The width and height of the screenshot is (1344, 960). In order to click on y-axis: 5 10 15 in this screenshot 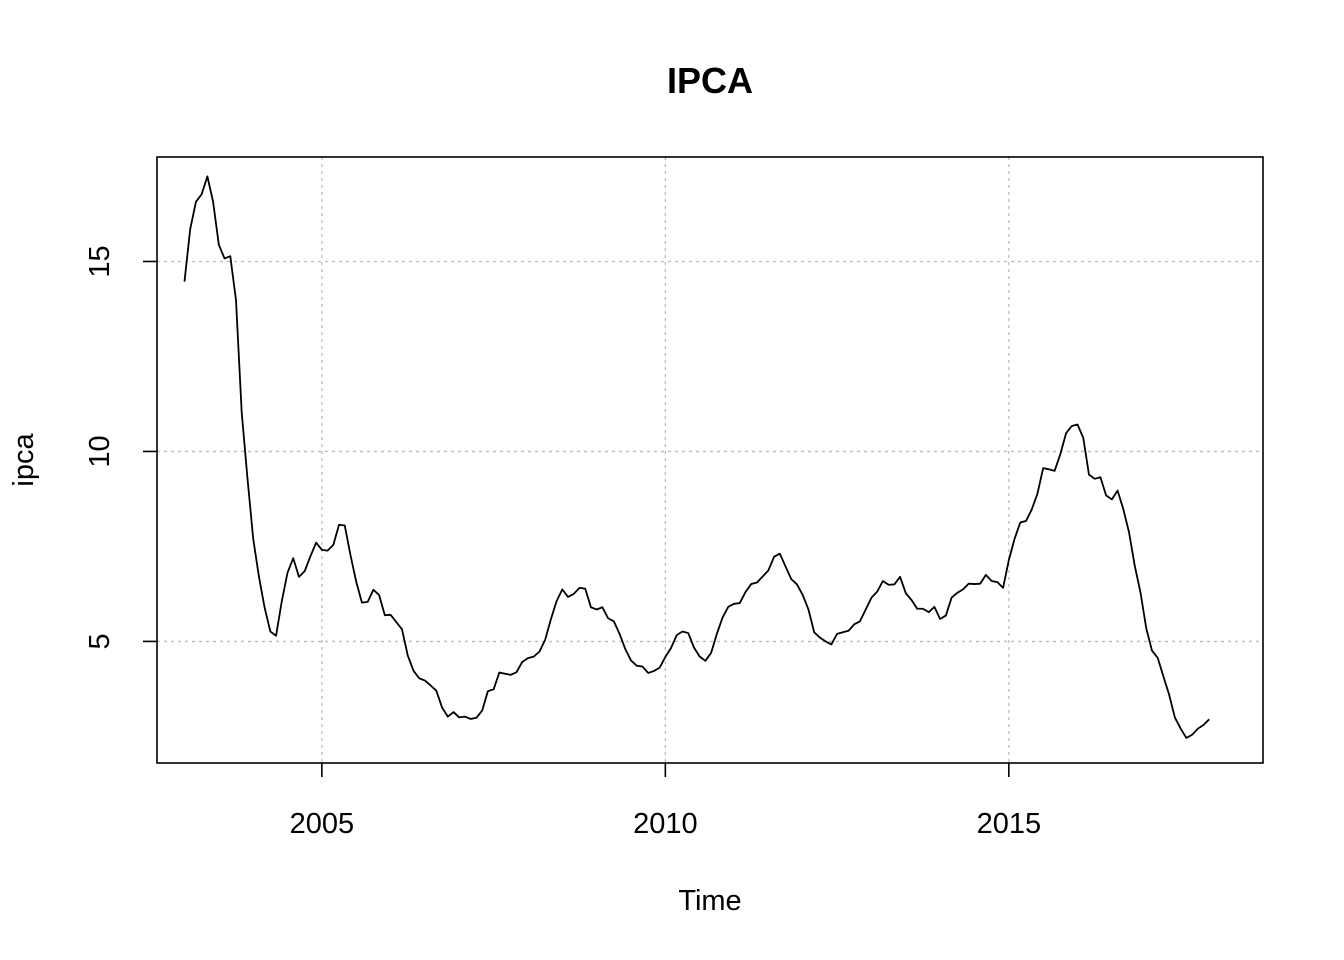, I will do `click(120, 447)`.